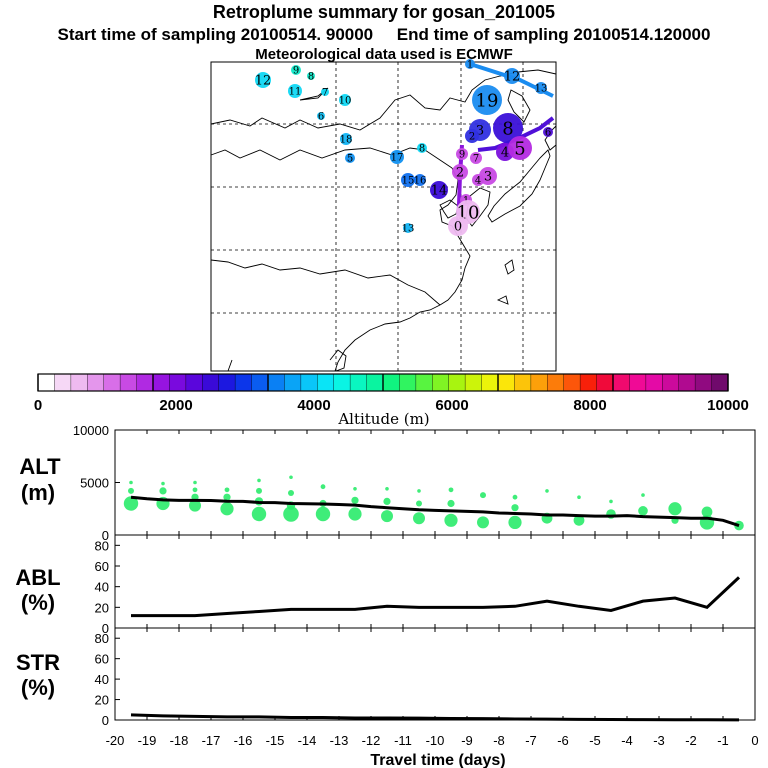  Describe the element at coordinates (531, 740) in the screenshot. I see `x-tick-label: -7` at that location.